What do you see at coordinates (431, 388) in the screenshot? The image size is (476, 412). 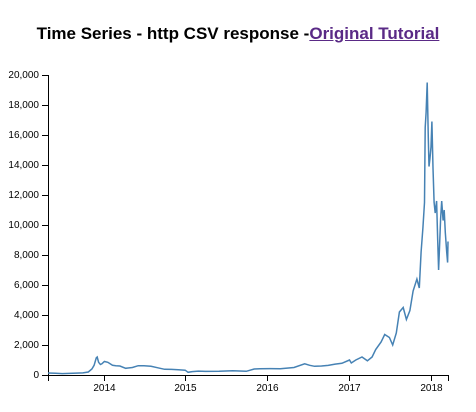 I see `x-tick-label: 2018` at bounding box center [431, 388].